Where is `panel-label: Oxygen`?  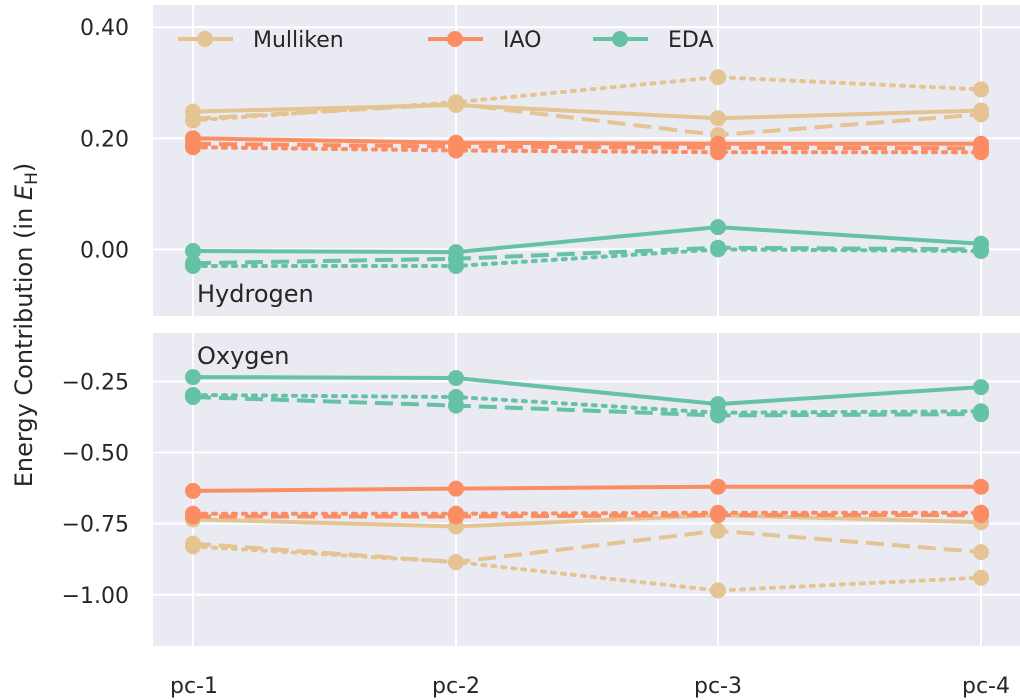 panel-label: Oxygen is located at coordinates (243, 356).